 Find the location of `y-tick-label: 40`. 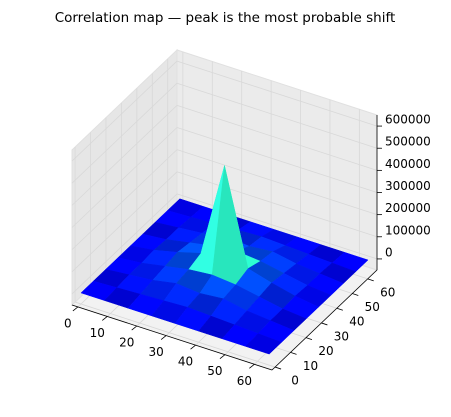

y-tick-label: 40 is located at coordinates (356, 322).